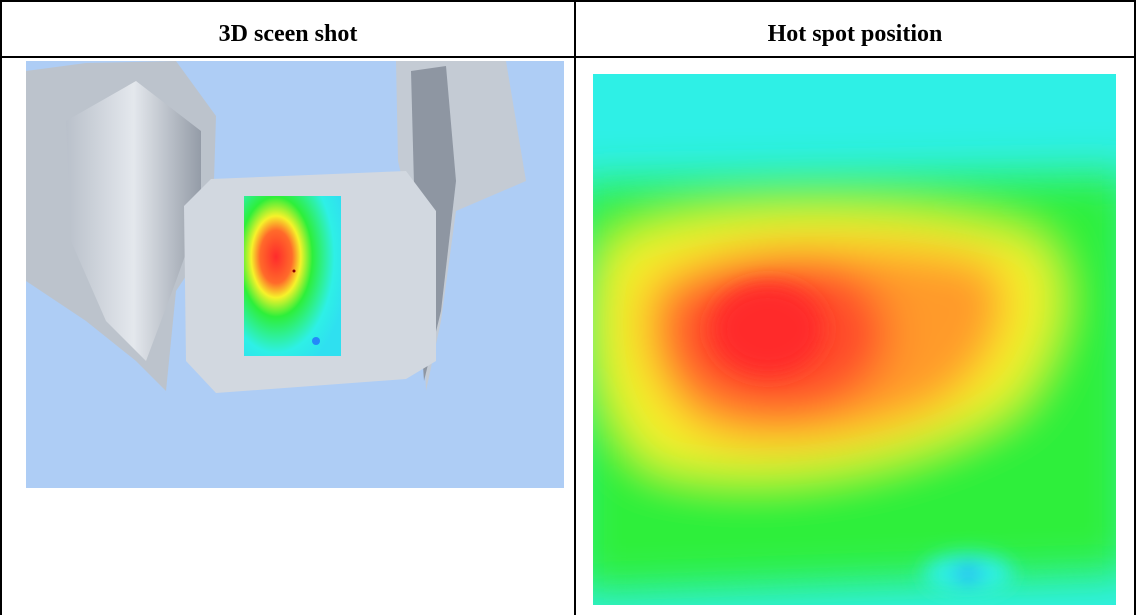 The height and width of the screenshot is (615, 1136). I want to click on table-border-header-bottom, so click(568, 57).